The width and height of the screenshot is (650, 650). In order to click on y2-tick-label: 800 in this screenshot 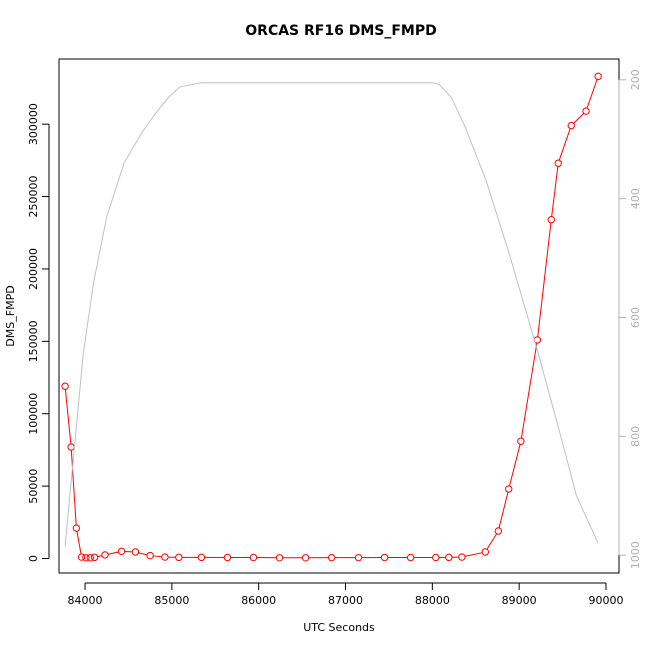, I will do `click(635, 436)`.